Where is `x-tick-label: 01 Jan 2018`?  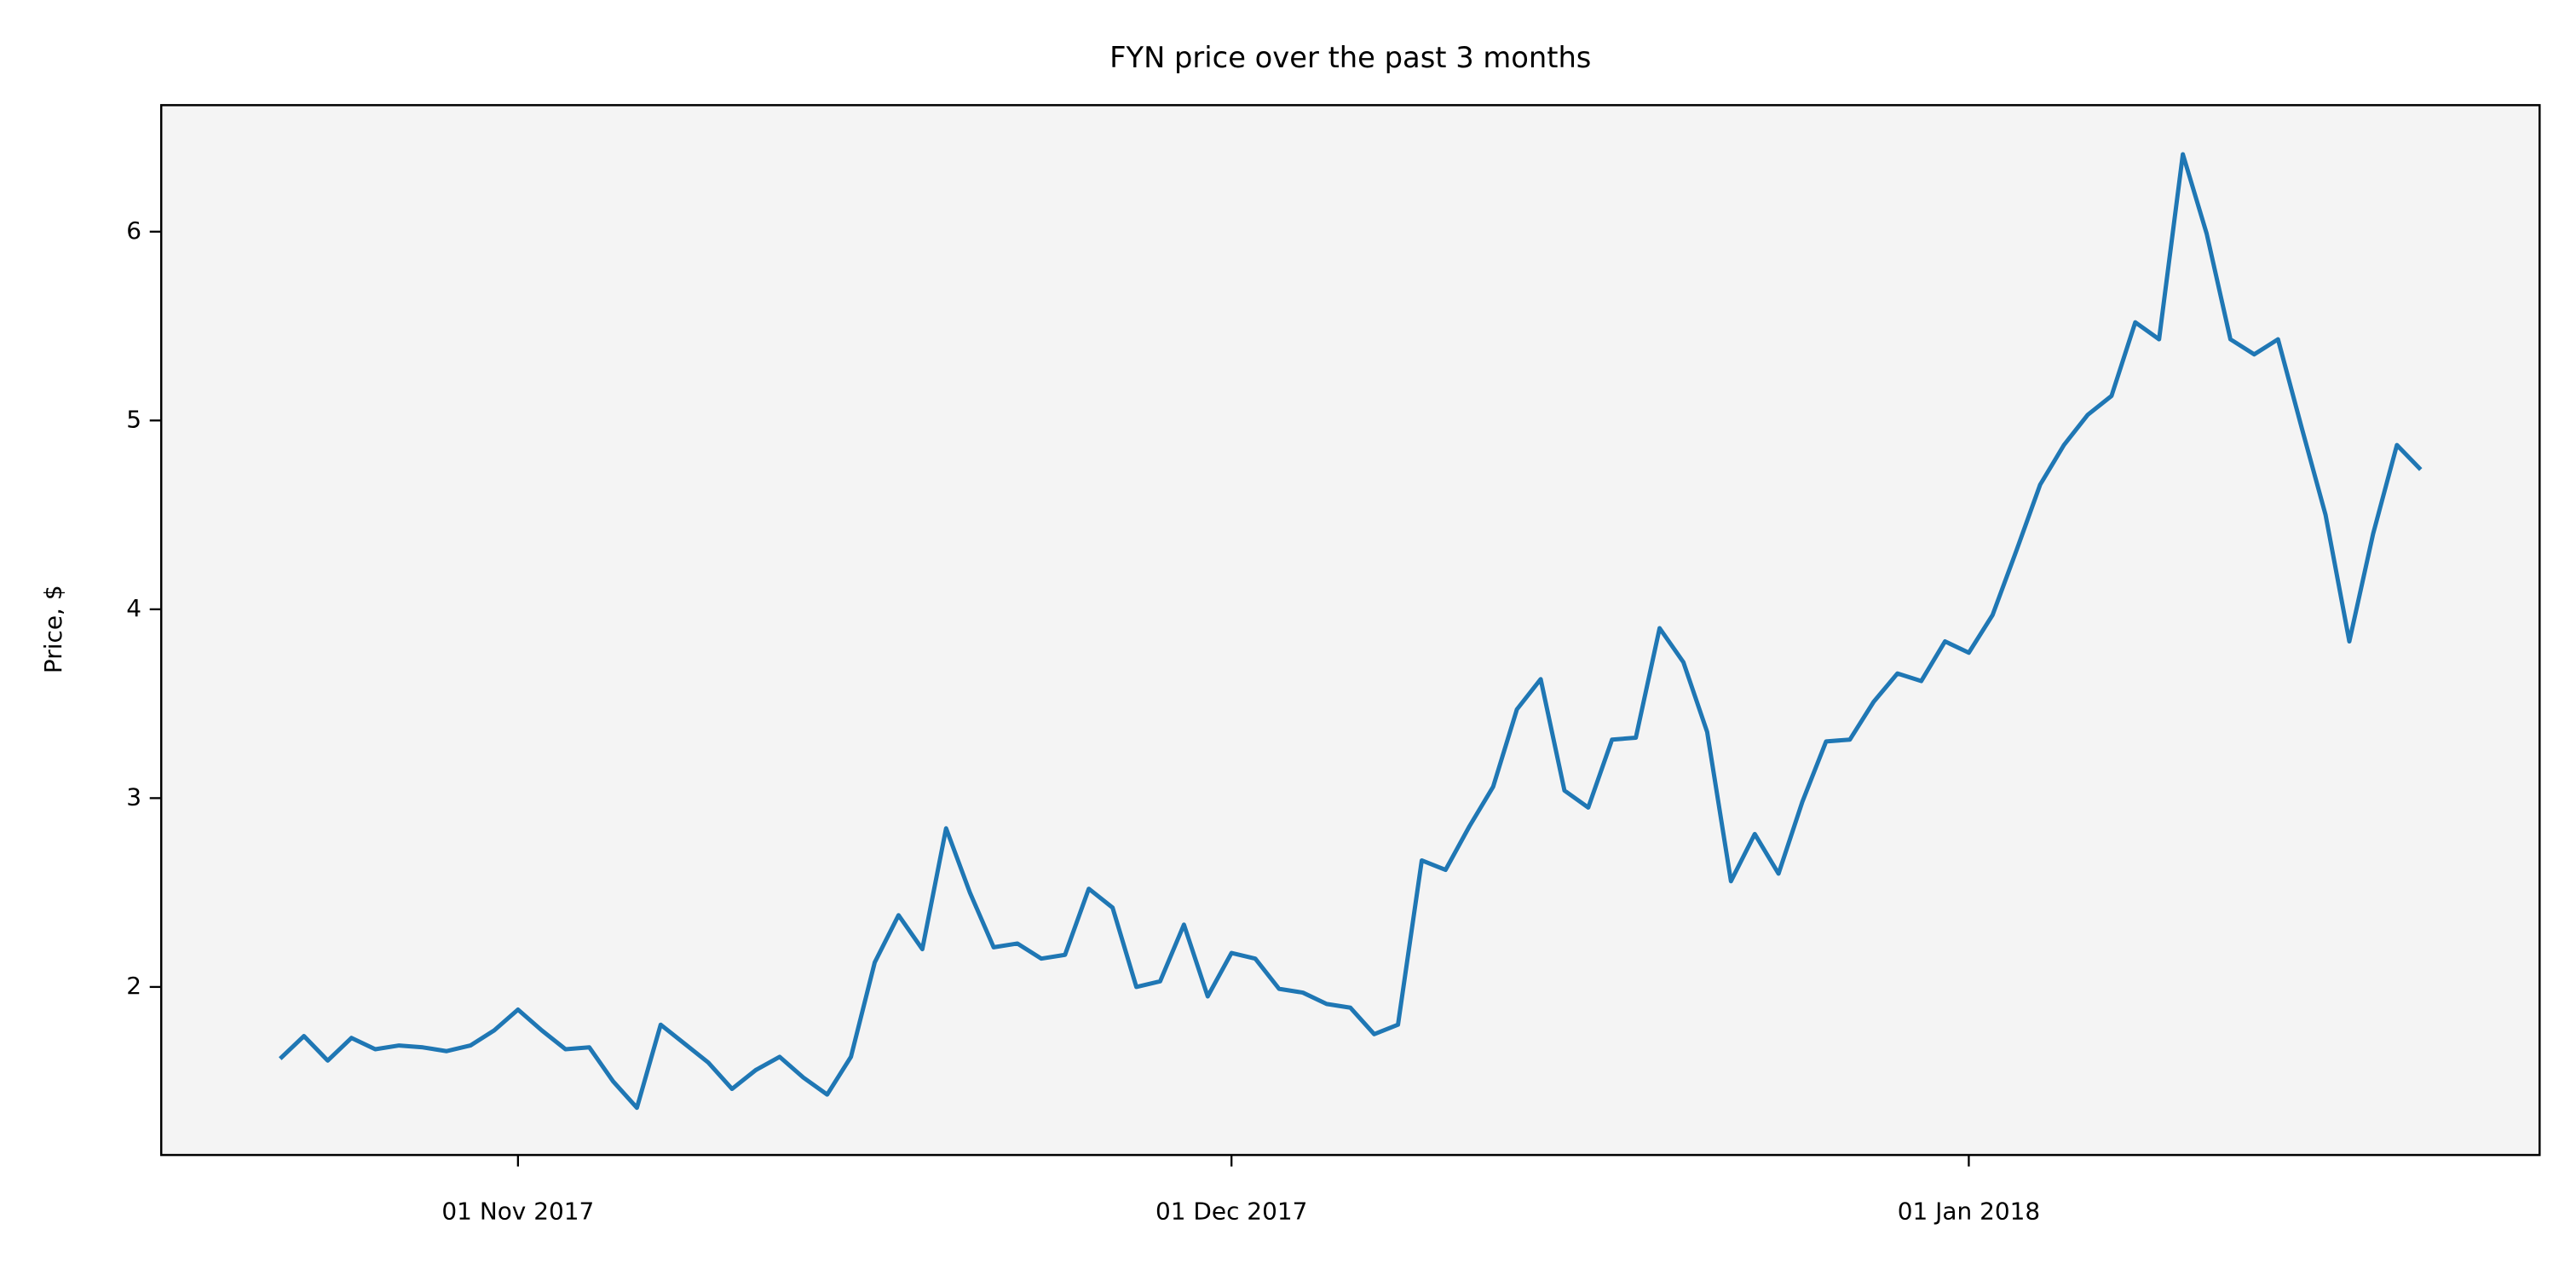 x-tick-label: 01 Jan 2018 is located at coordinates (1969, 1212).